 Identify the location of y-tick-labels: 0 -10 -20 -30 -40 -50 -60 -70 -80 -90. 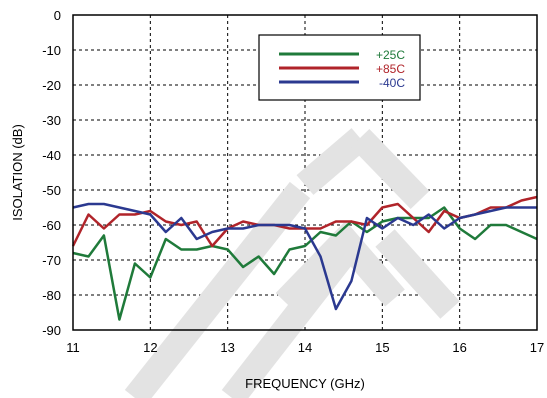
(51, 173).